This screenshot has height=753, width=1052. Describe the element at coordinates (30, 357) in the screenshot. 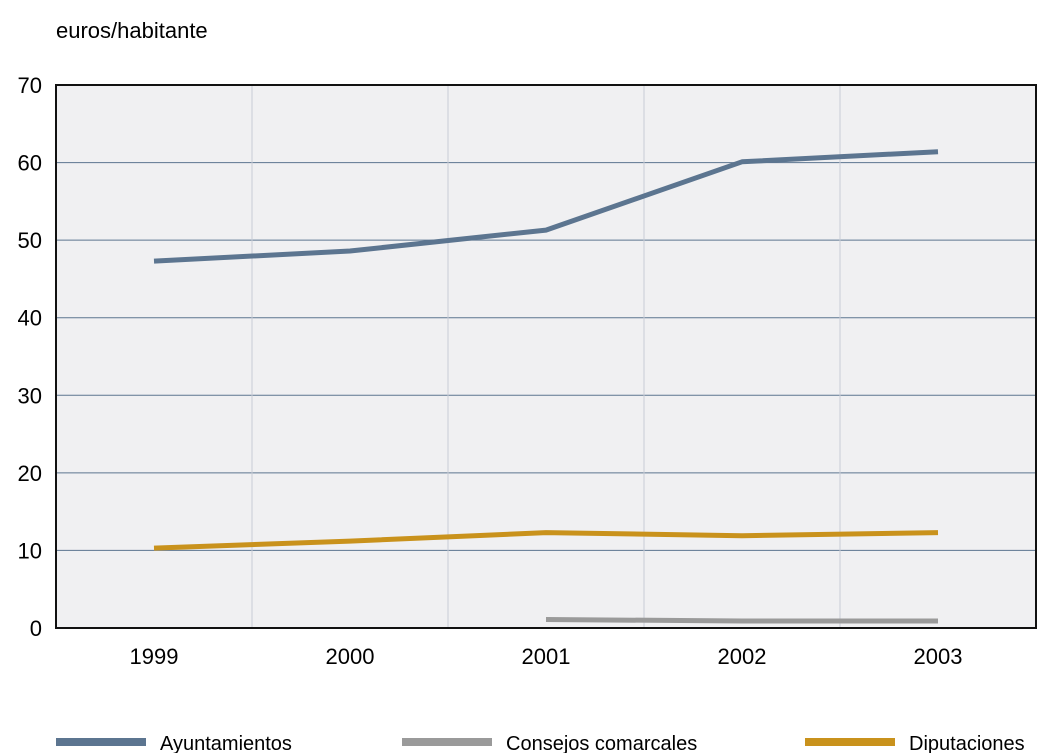

I see `y-tick-labels: 0 10 20 30 40 50 60 70` at that location.